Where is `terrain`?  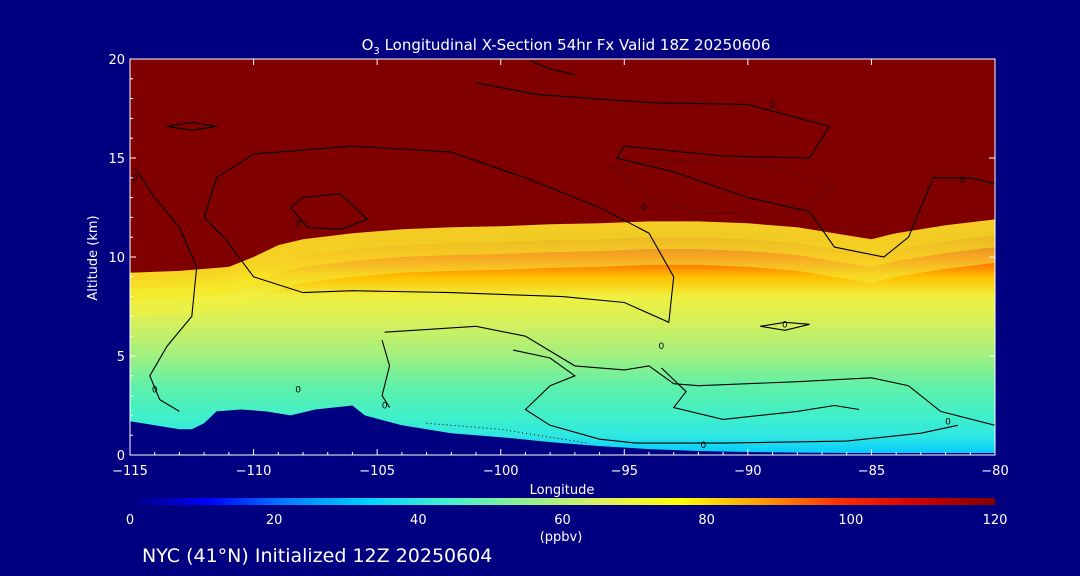
terrain is located at coordinates (562, 430).